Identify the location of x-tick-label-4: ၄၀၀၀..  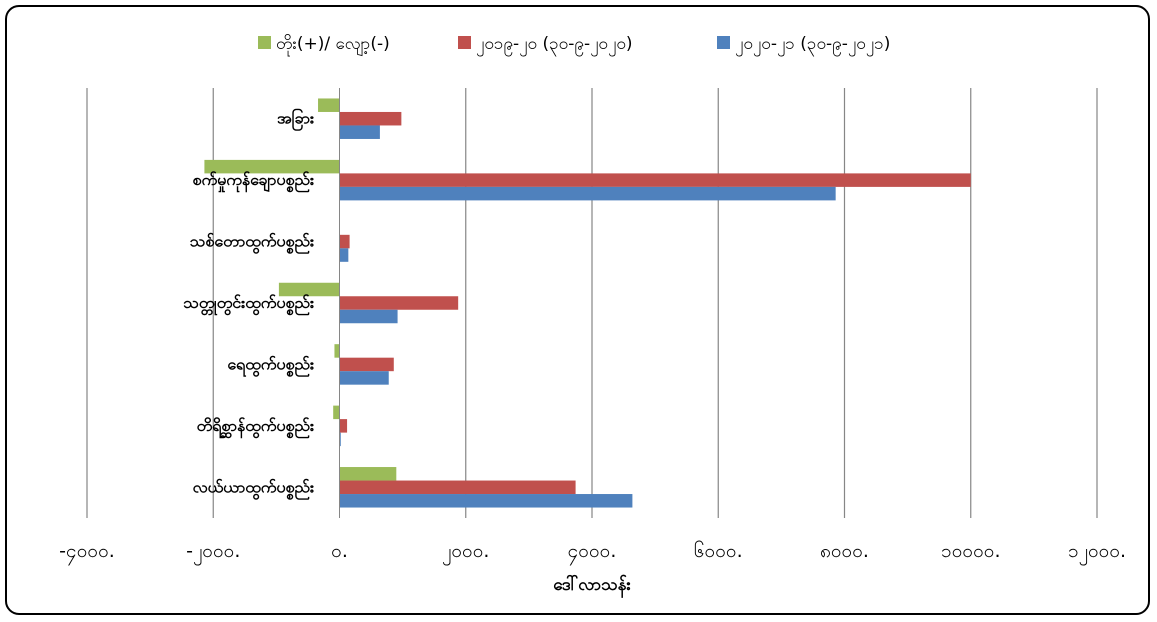
(592, 553).